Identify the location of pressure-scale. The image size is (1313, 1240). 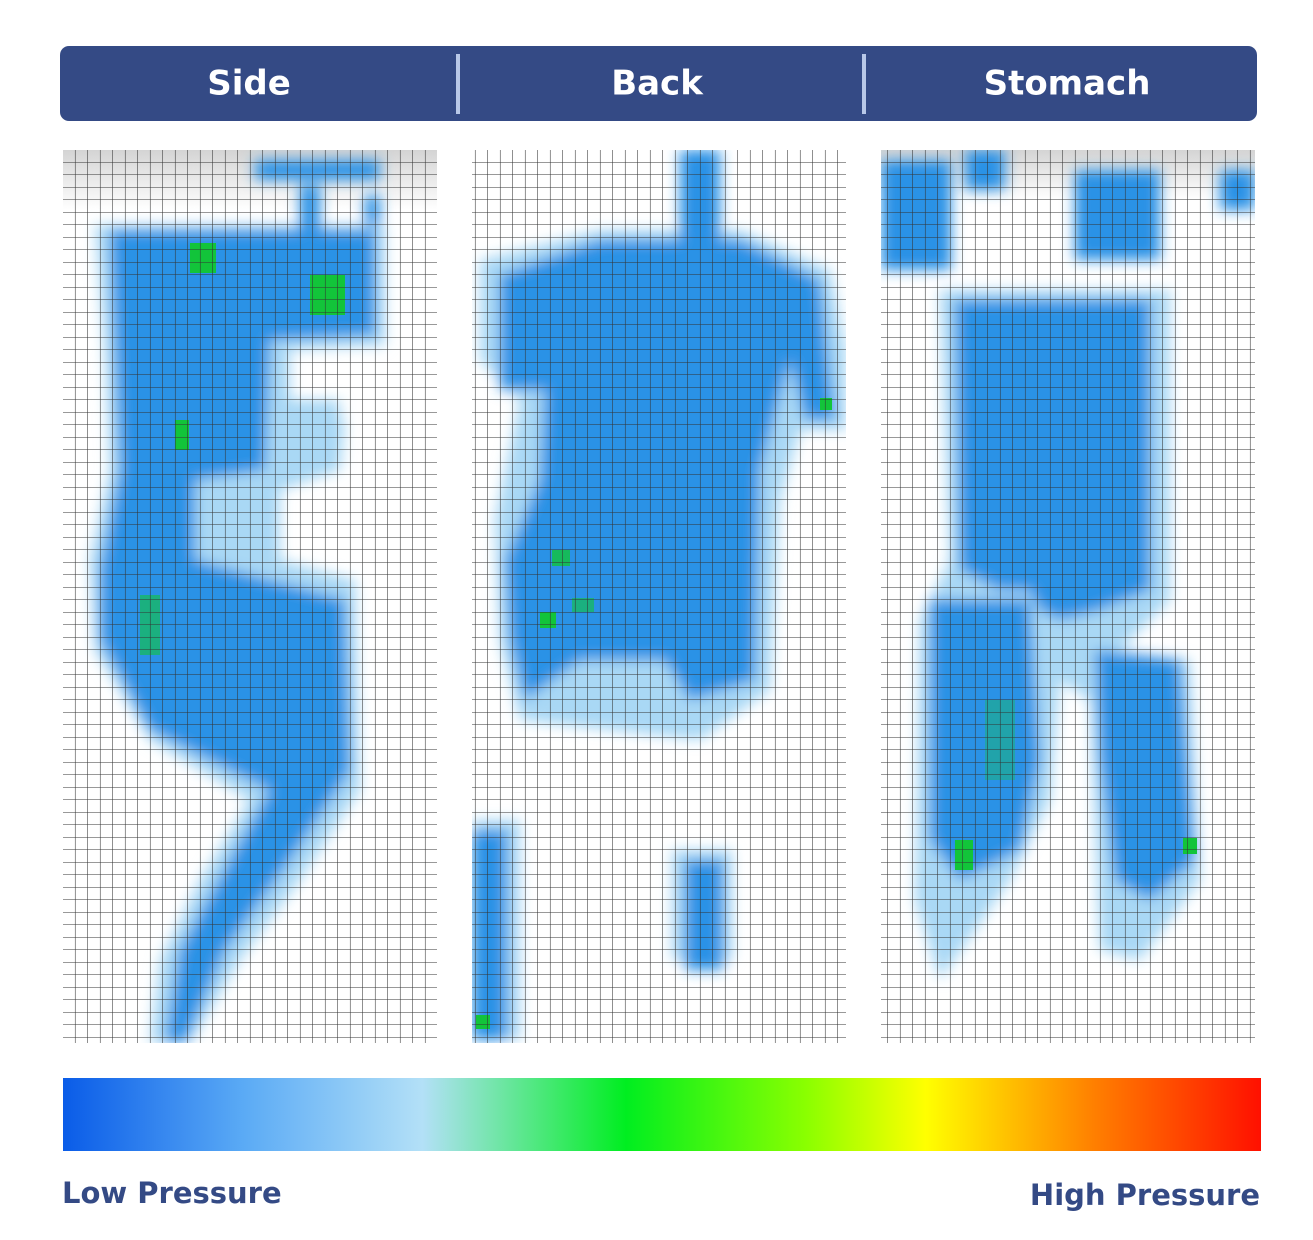
(662, 1114).